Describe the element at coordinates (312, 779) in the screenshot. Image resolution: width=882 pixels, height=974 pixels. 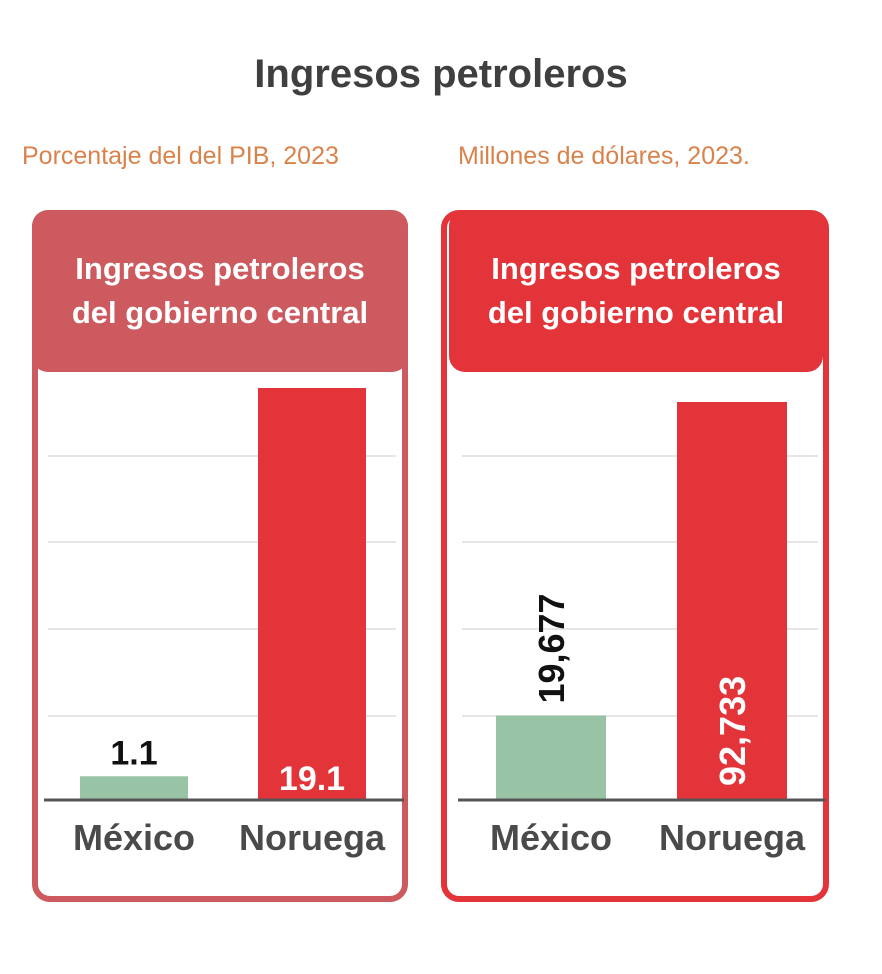
I see `data-label: 19.1` at that location.